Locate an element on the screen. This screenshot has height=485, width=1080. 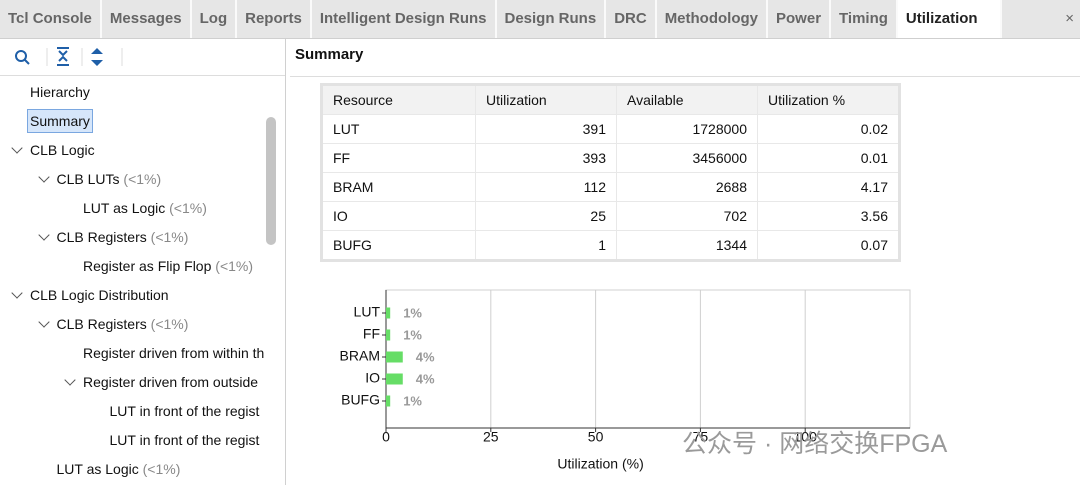
tree-node: Summary is located at coordinates (60, 121).